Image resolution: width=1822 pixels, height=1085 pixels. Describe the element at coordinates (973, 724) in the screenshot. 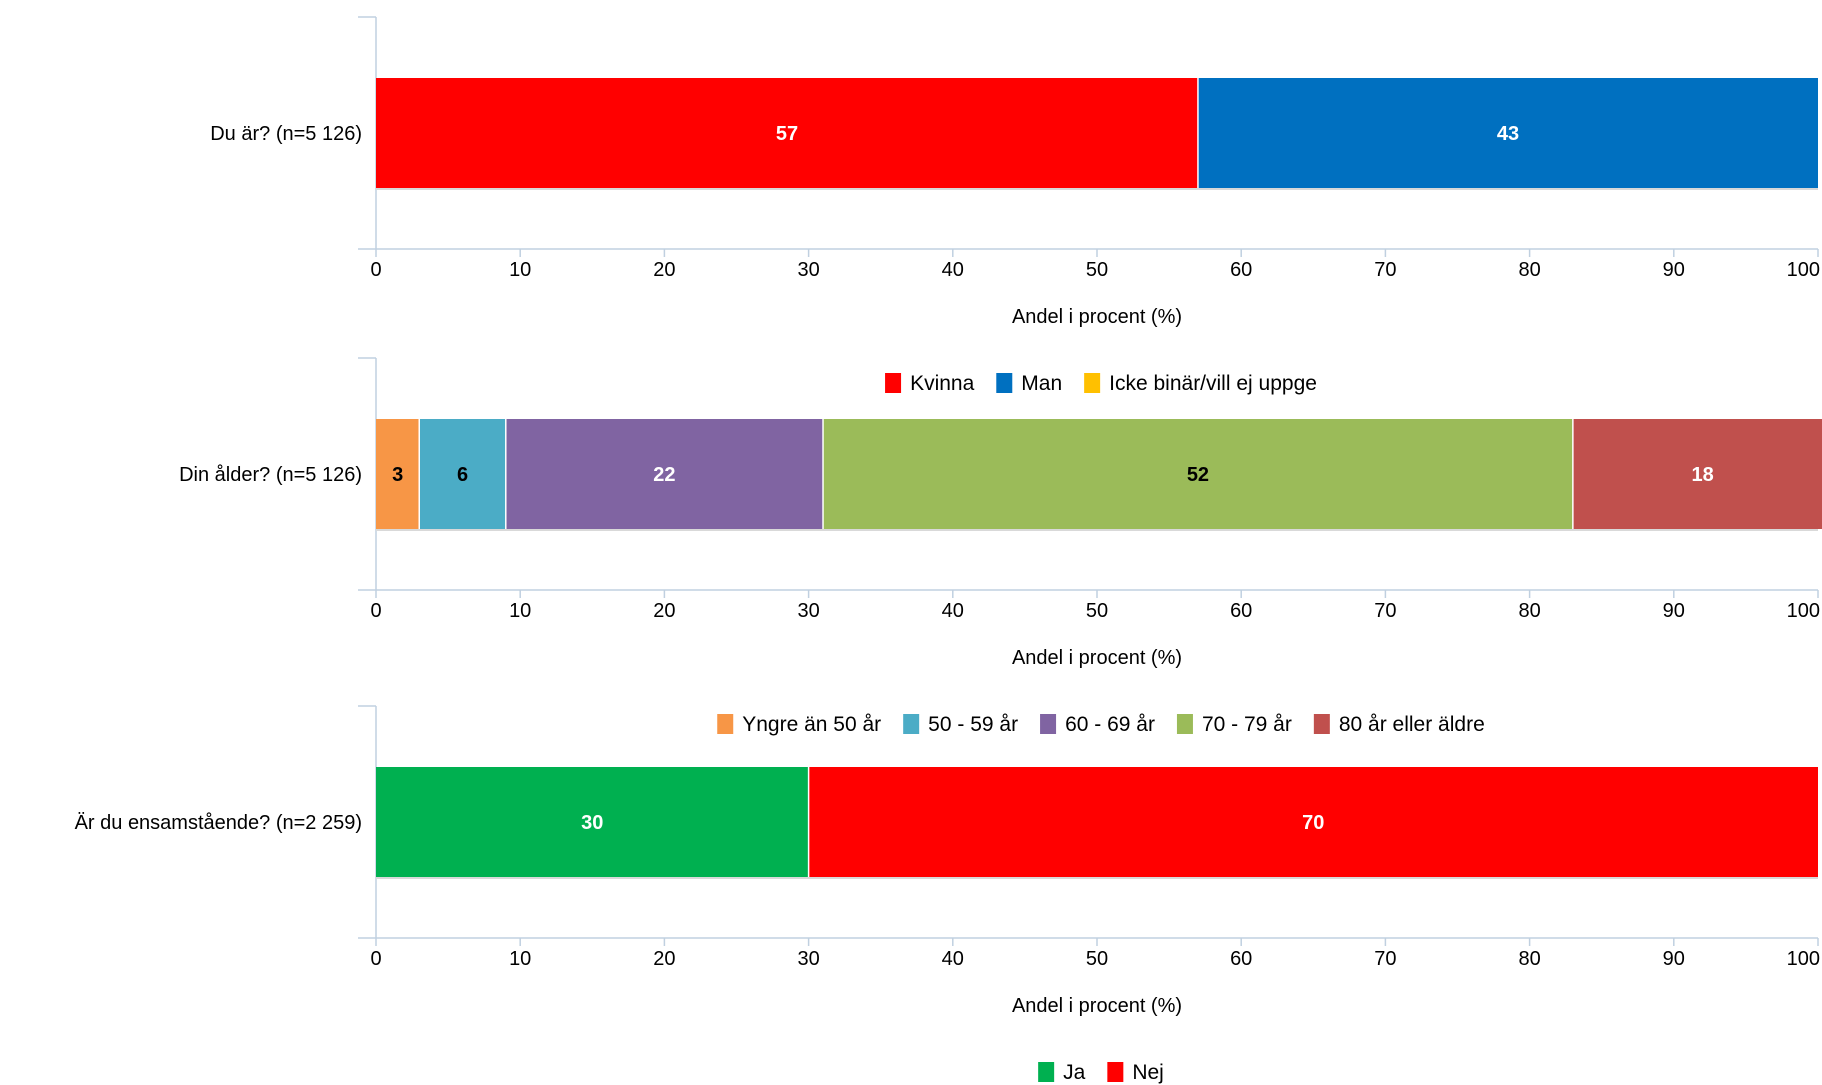

I see `legend-label: 50 - 59 år` at that location.